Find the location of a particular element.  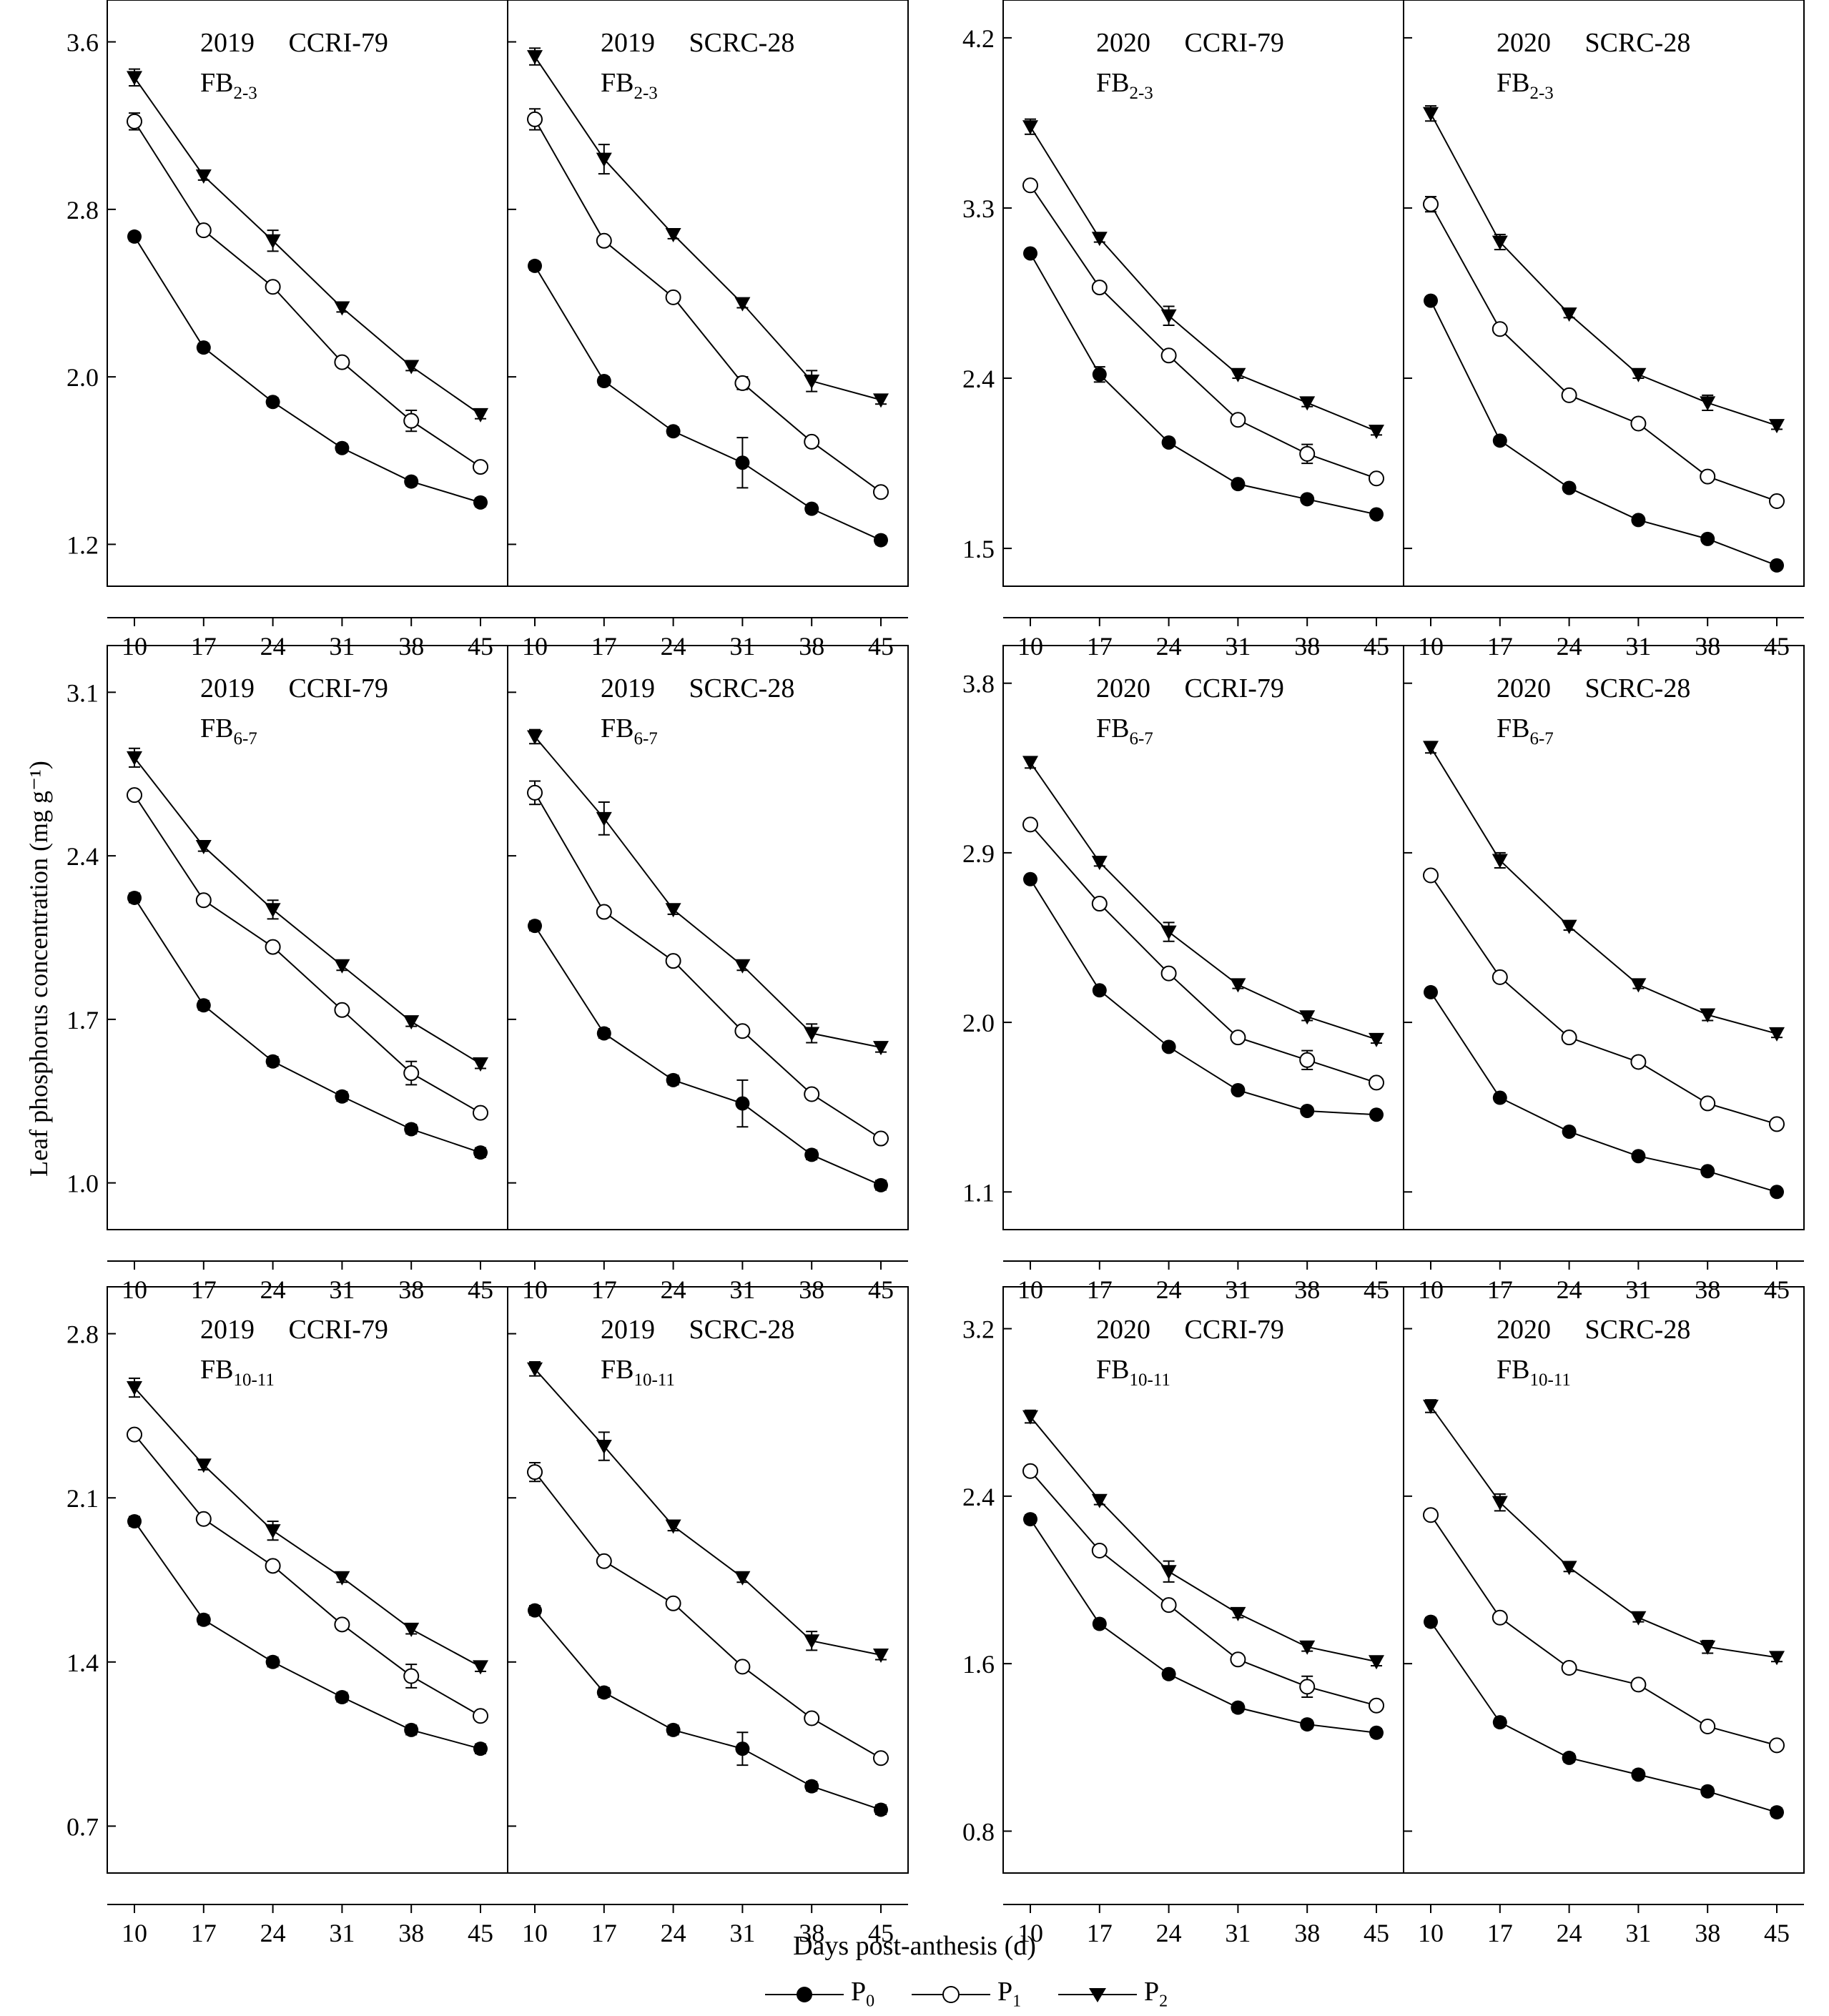

x-tick-label: 10 is located at coordinates (134, 1933).